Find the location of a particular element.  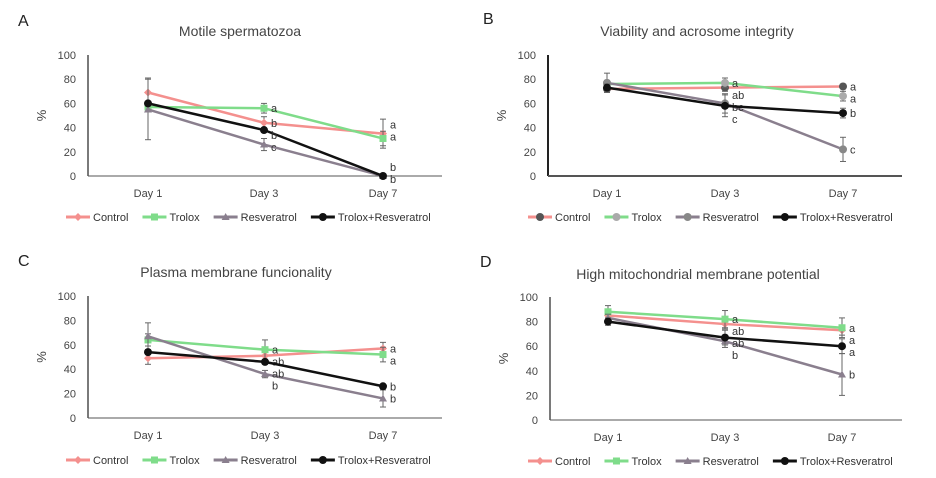

series-line is located at coordinates (265, 143).